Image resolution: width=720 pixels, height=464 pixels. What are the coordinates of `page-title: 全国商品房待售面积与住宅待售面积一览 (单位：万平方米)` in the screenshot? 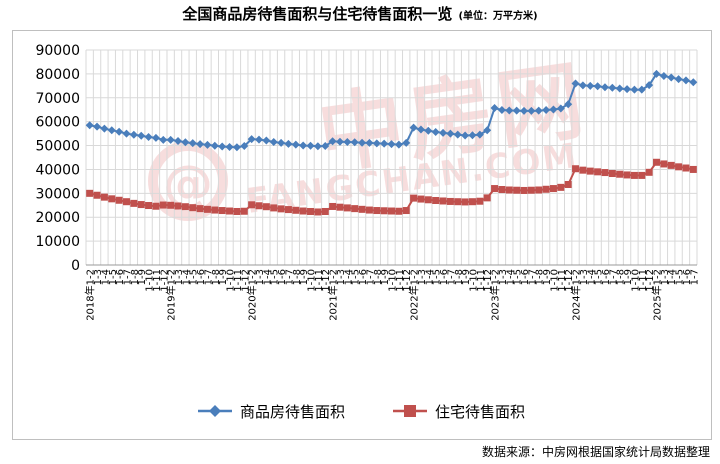 It's located at (360, 13).